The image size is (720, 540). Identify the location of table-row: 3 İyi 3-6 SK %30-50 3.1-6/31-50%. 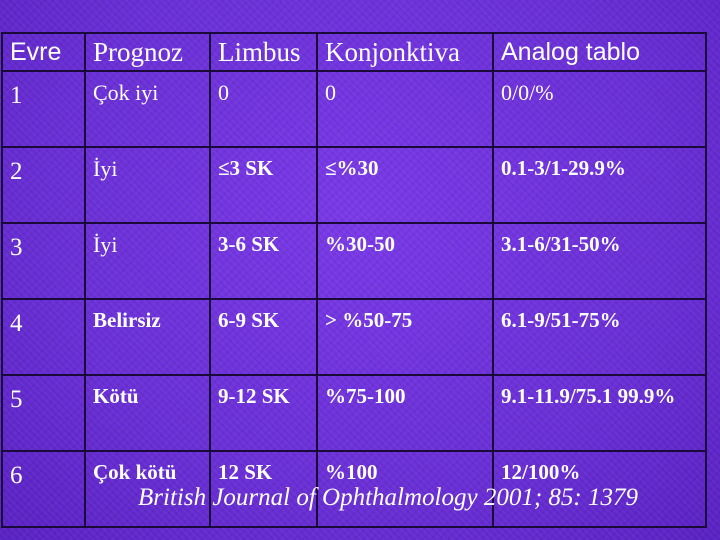
(354, 261).